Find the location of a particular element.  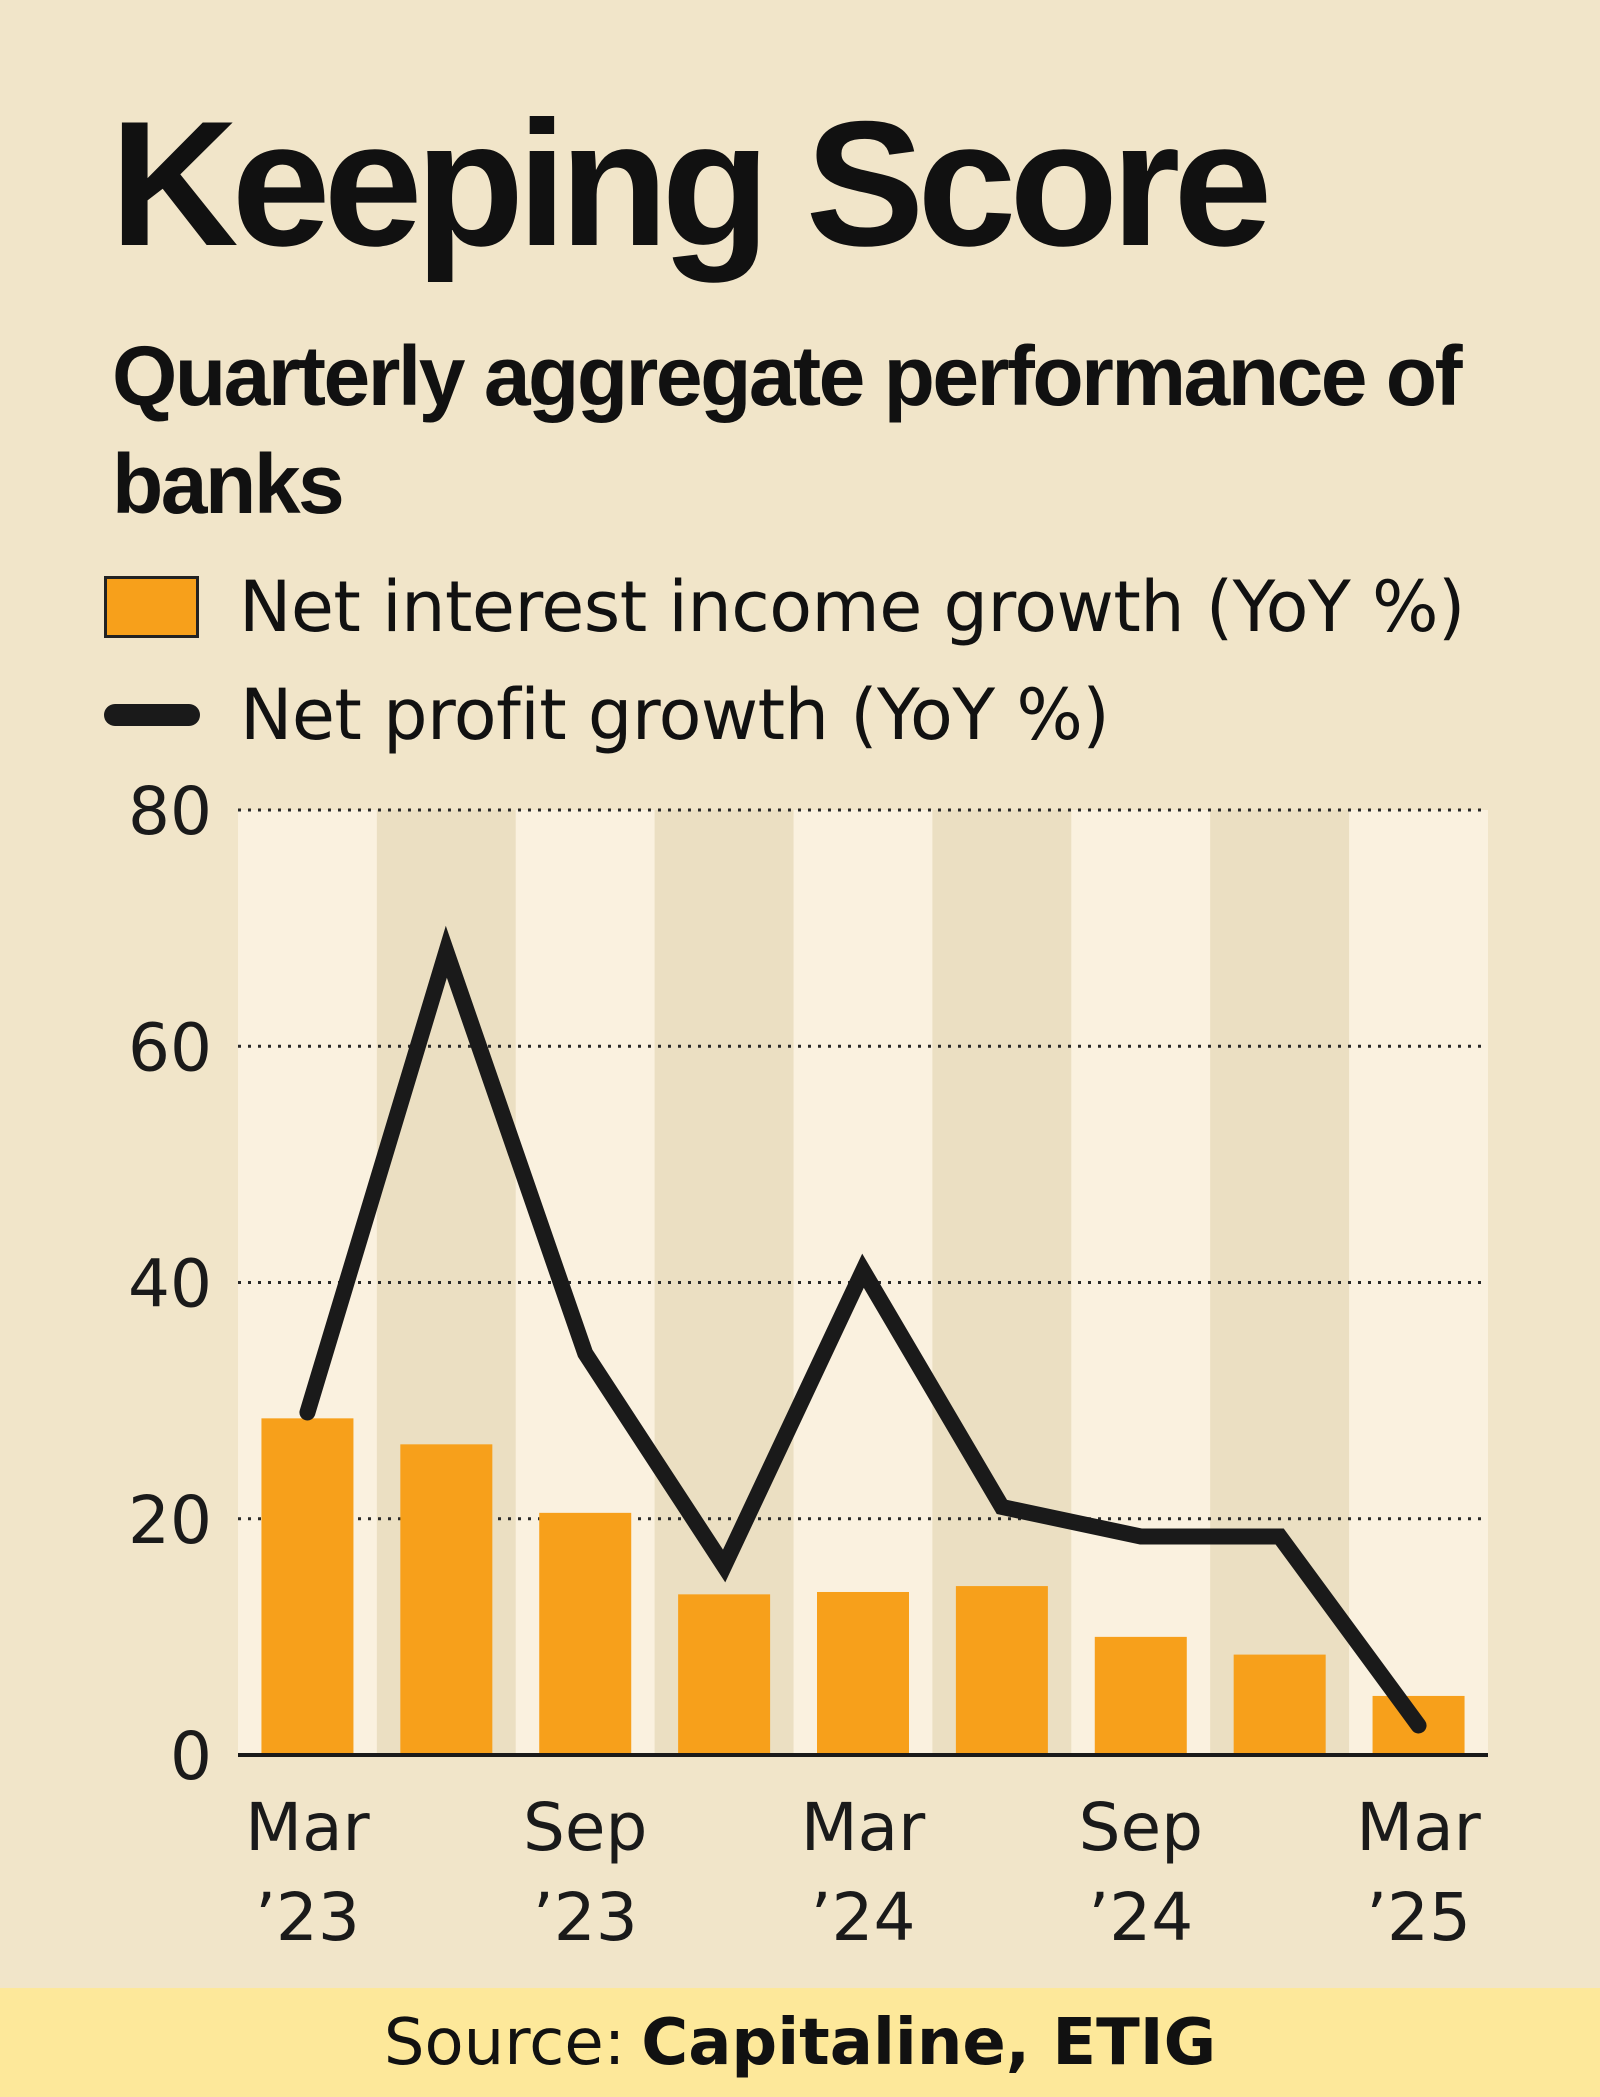

y-axis-ticks: 0 20 40 60 80 is located at coordinates (170, 1284).